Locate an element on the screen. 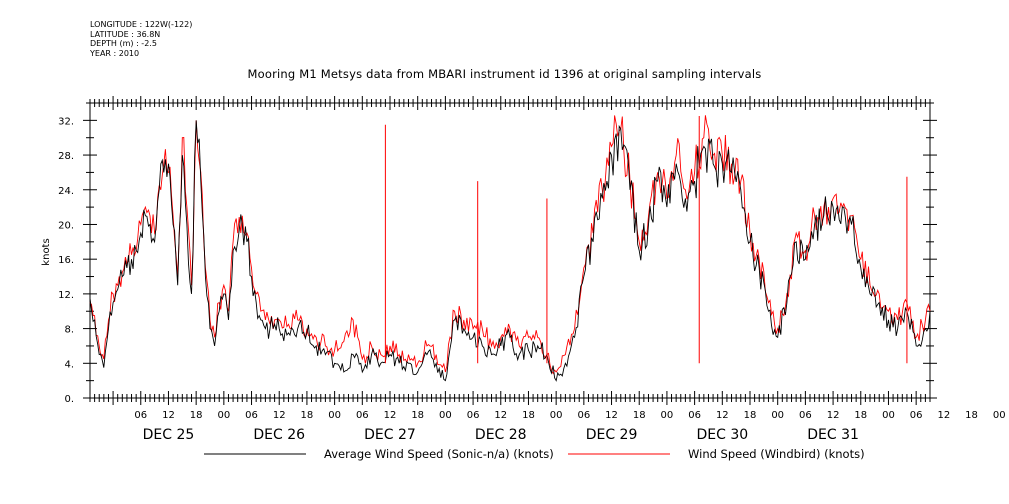 The image size is (1009, 504). x-day-label: DEC 30 is located at coordinates (722, 435).